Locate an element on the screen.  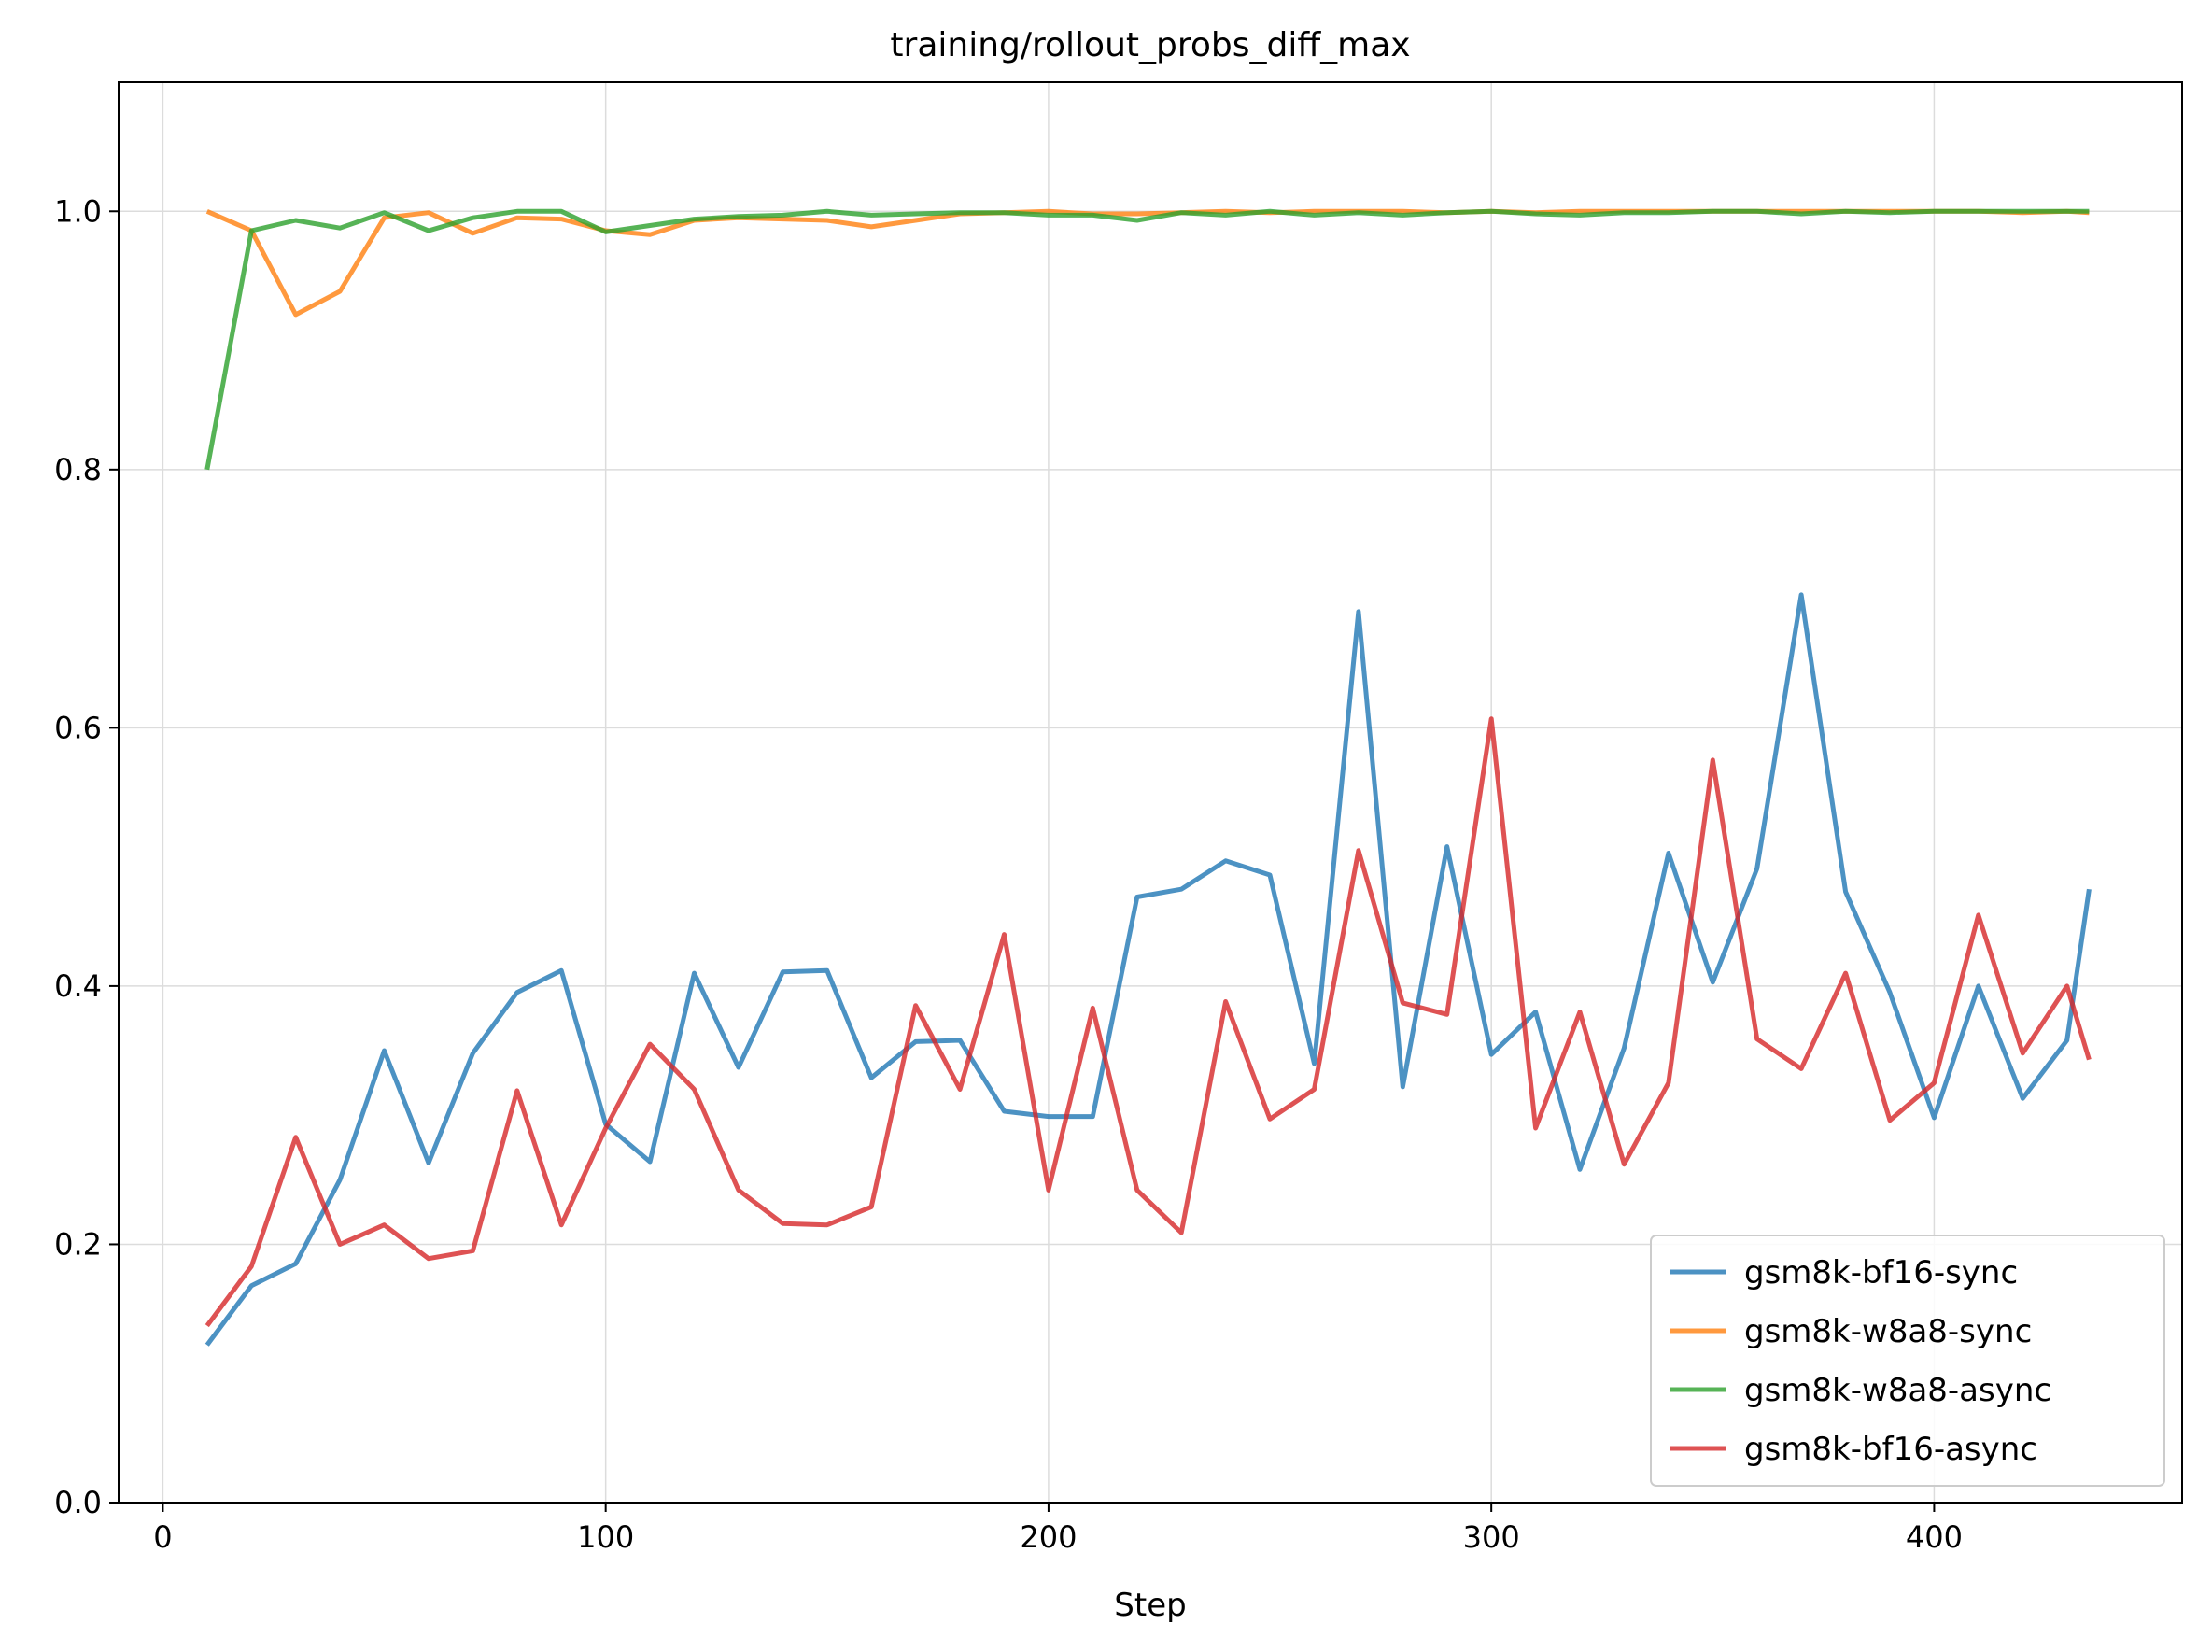
legend-label: gsm8k-bf16-sync is located at coordinates (1881, 1273).